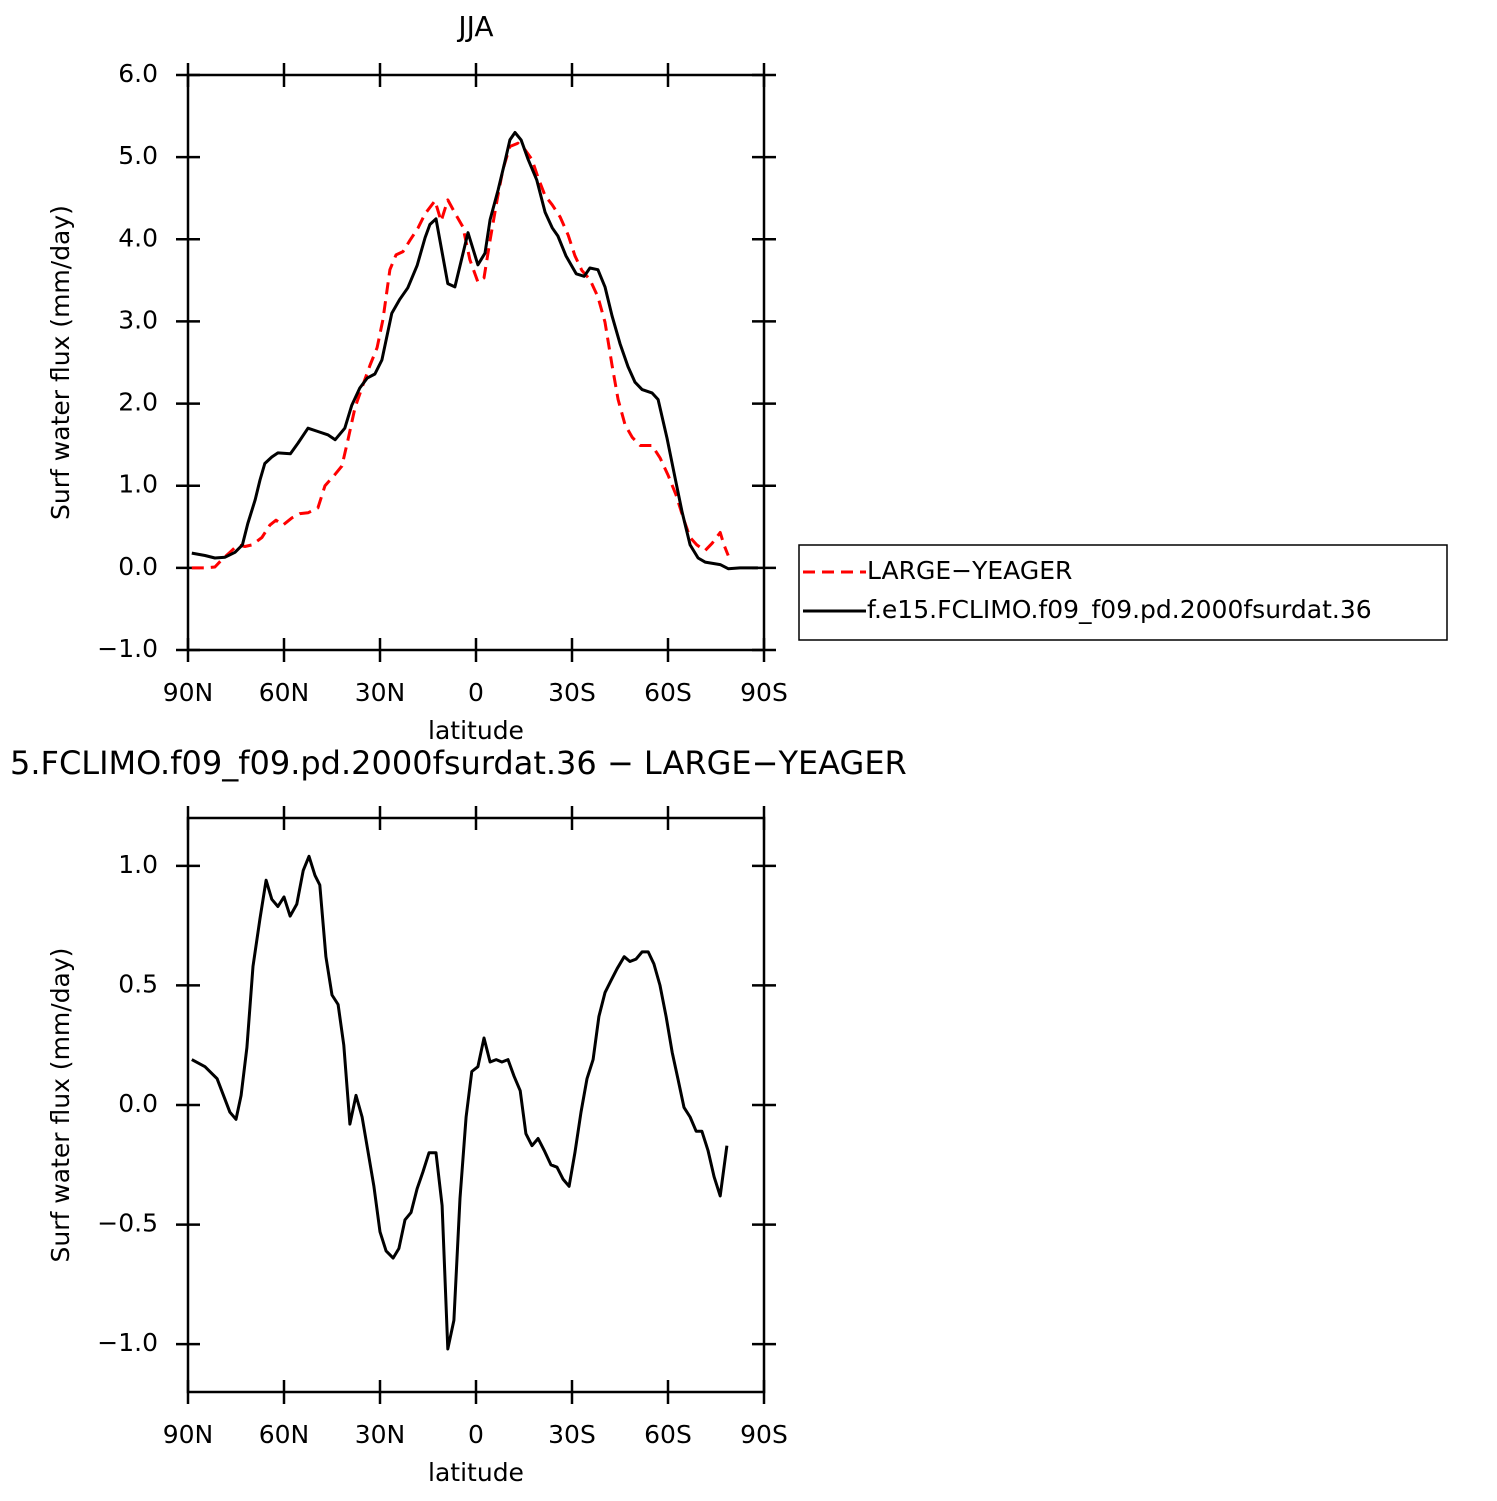 The width and height of the screenshot is (1497, 1501). What do you see at coordinates (138, 983) in the screenshot?
I see `y-tick-label: 0.5` at bounding box center [138, 983].